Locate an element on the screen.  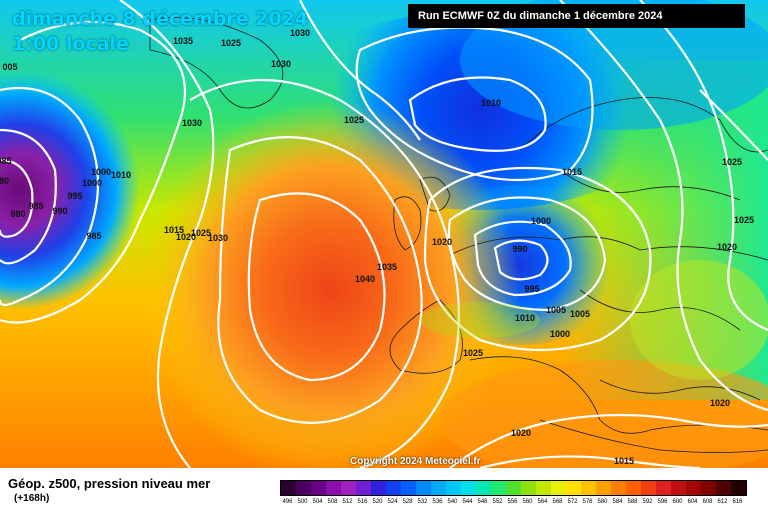
scale-label: 552 is located at coordinates (497, 502).